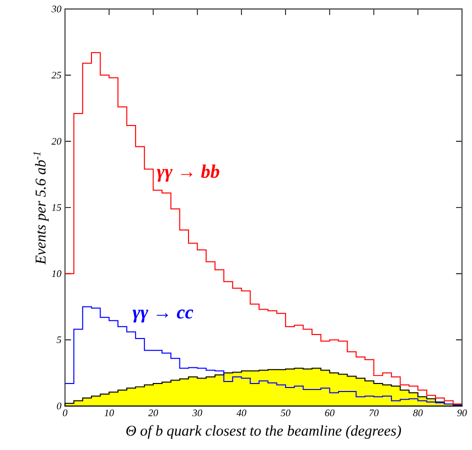 Image resolution: width=472 pixels, height=450 pixels. What do you see at coordinates (57, 207) in the screenshot?
I see `y-tick-label: 15` at bounding box center [57, 207].